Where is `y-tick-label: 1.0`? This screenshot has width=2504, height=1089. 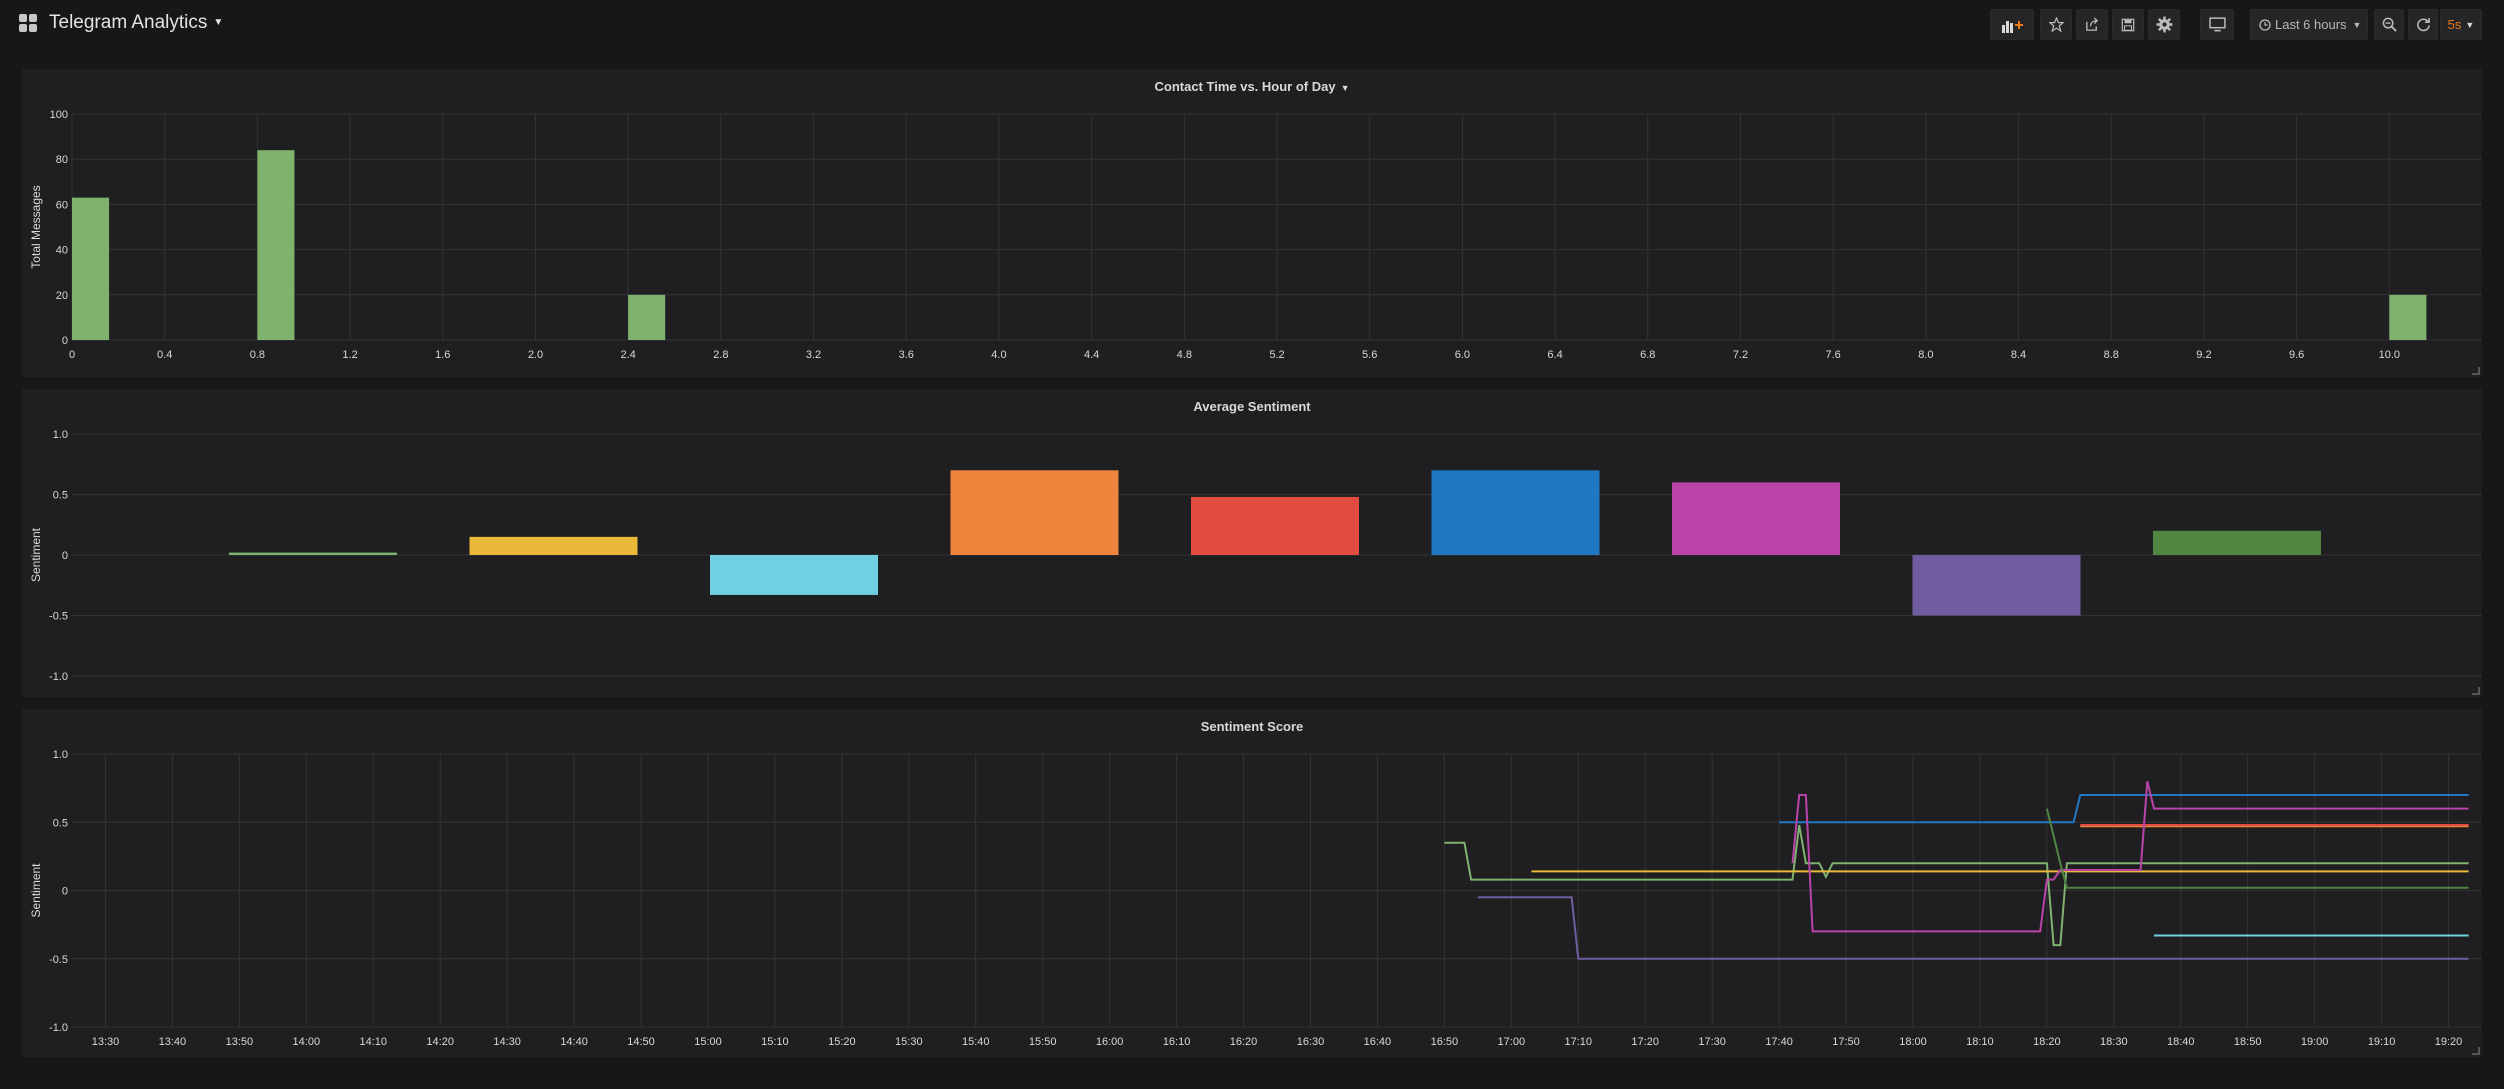
y-tick-label: 1.0 is located at coordinates (60, 755).